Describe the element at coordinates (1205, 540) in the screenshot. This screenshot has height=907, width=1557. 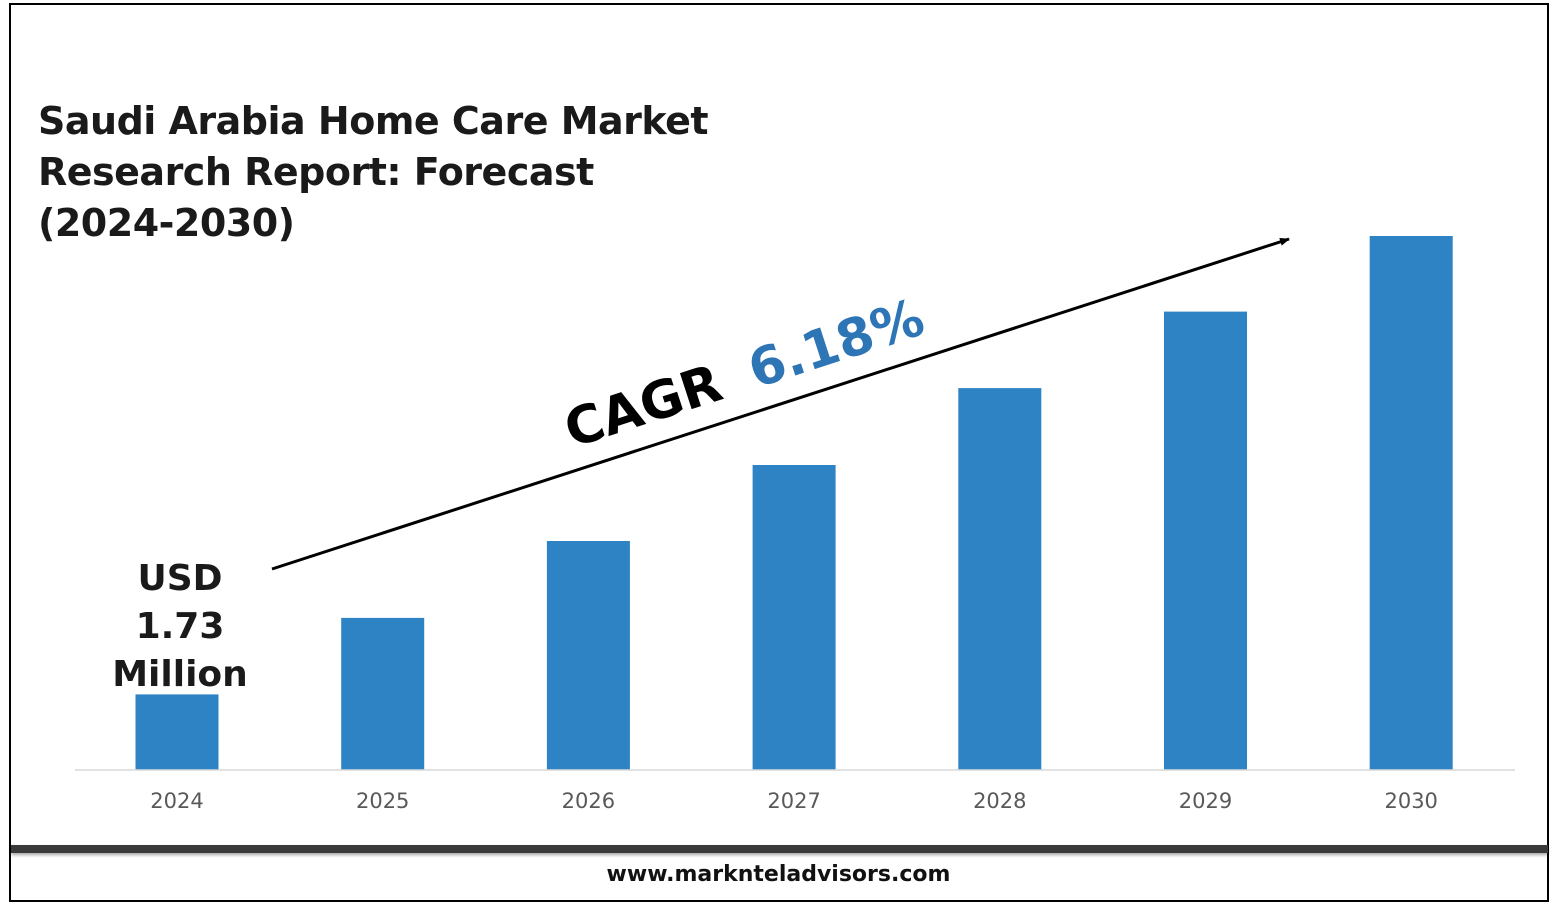
I see `bar-2029` at that location.